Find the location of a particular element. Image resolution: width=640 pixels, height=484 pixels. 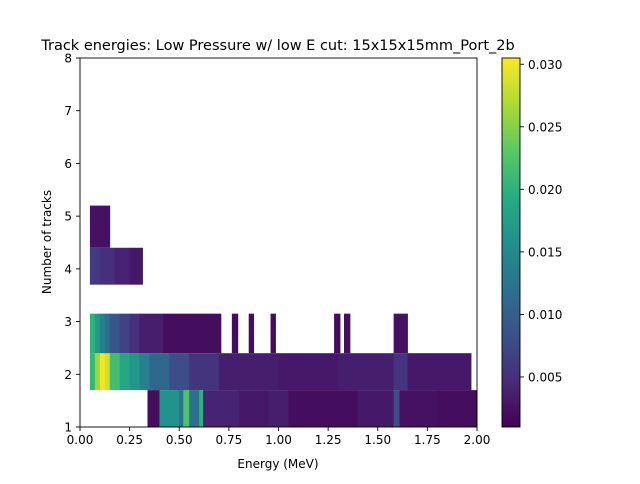

heatmap-cell-row2-seg10 is located at coordinates (251, 333).